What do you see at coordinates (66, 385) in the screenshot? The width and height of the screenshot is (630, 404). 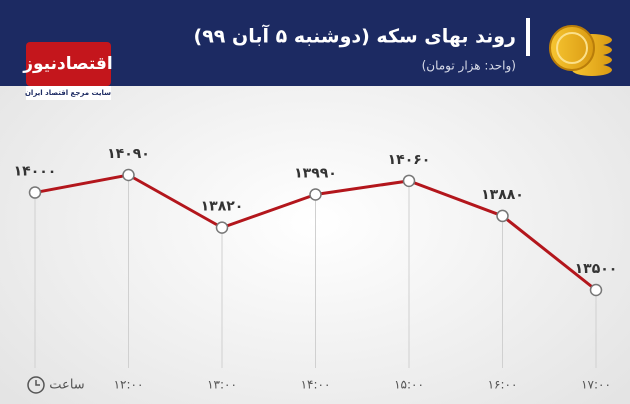 I see `x-axis-label: ساعت` at bounding box center [66, 385].